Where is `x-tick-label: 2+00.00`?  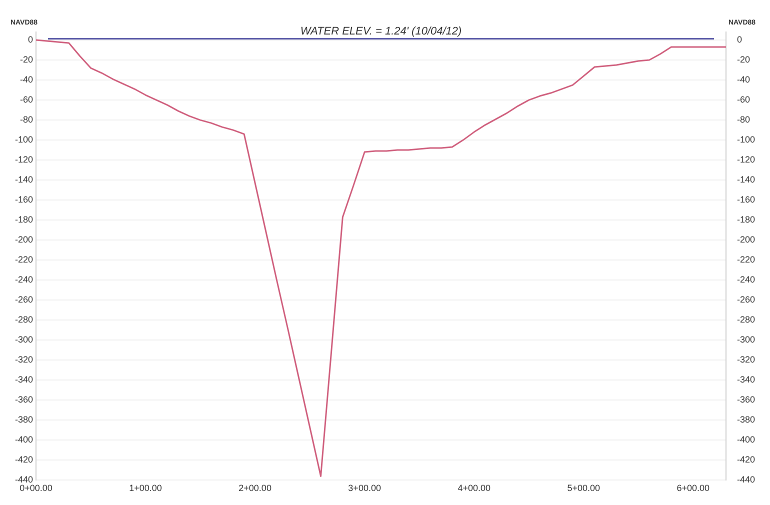 x-tick-label: 2+00.00 is located at coordinates (255, 488).